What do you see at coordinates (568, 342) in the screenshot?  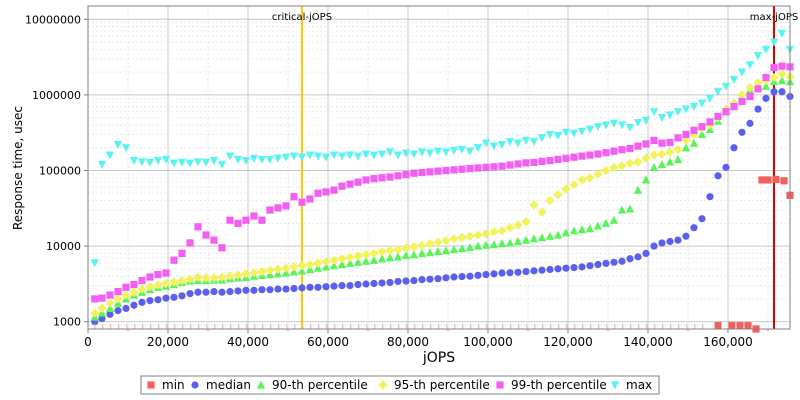 I see `x-tick-label: 120,000` at bounding box center [568, 342].